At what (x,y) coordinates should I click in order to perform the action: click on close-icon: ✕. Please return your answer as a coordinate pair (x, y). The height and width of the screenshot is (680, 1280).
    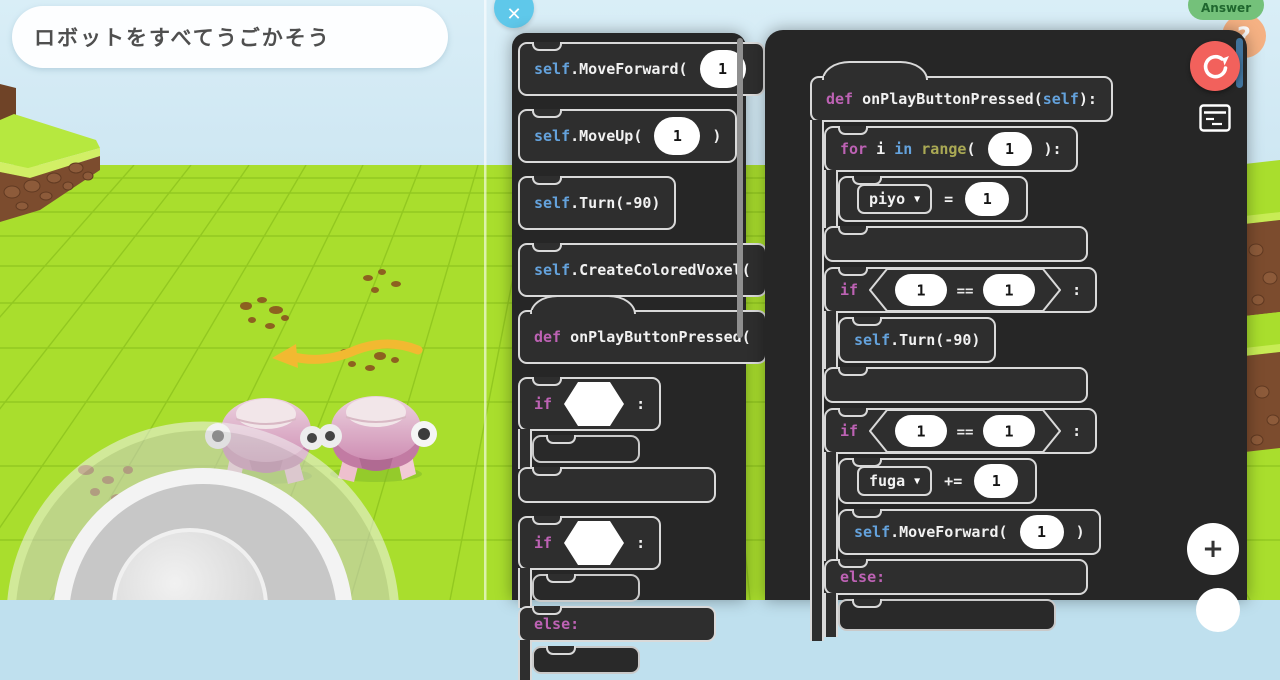
    Looking at the image, I should click on (514, 14).